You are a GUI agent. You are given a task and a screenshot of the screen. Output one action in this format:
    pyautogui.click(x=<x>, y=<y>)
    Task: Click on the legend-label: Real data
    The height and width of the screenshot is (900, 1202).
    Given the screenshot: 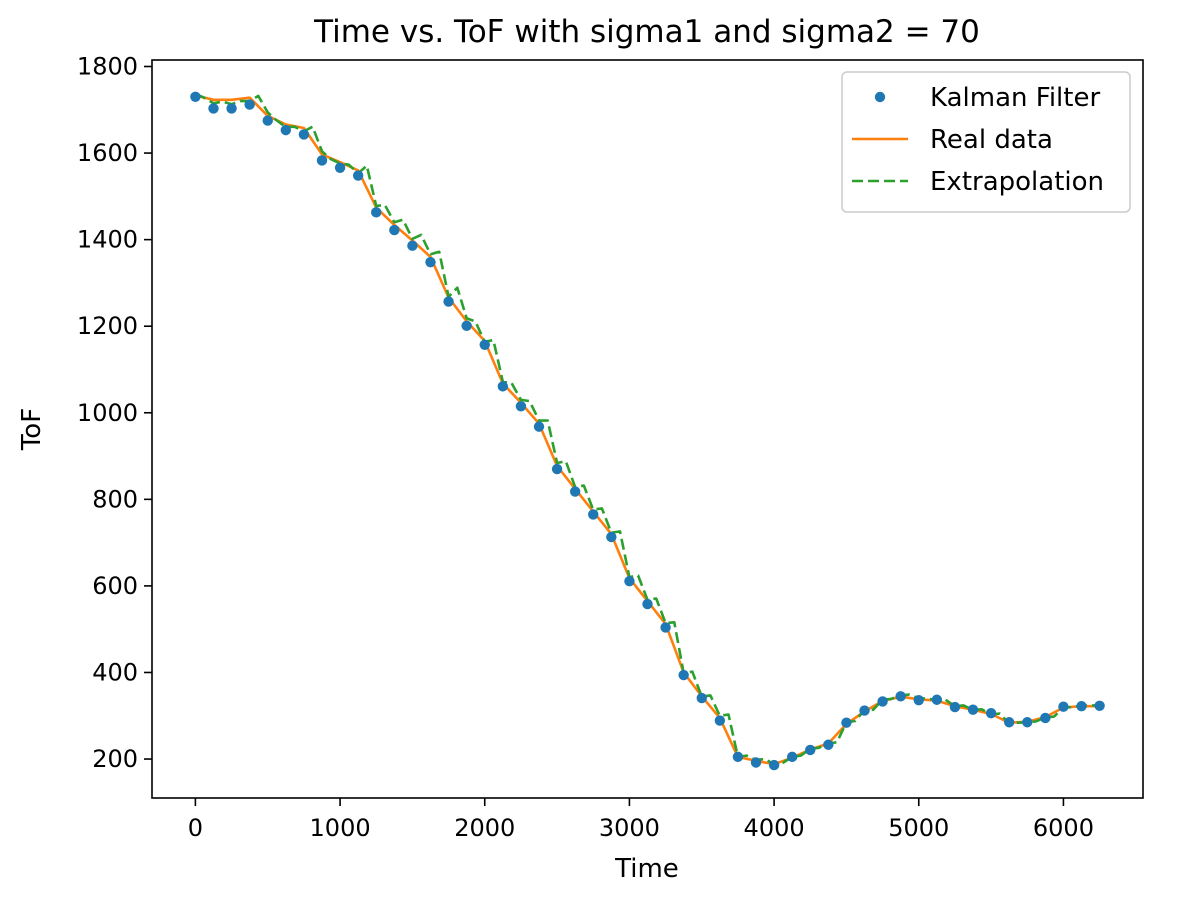 What is the action you would take?
    pyautogui.click(x=991, y=140)
    